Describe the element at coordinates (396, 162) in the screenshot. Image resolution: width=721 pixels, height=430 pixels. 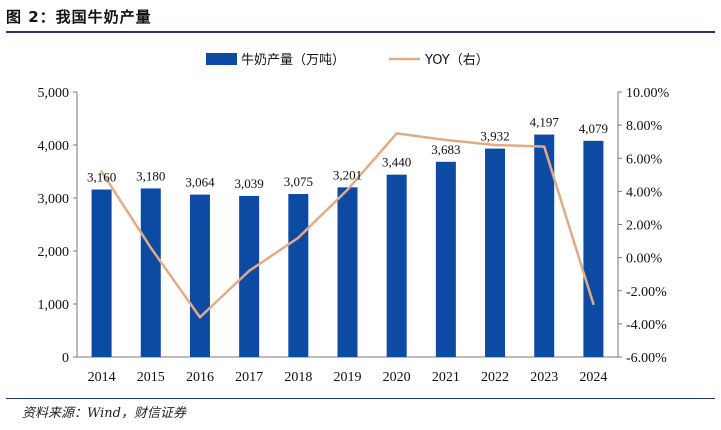
I see `bar-data-label: 3,440` at that location.